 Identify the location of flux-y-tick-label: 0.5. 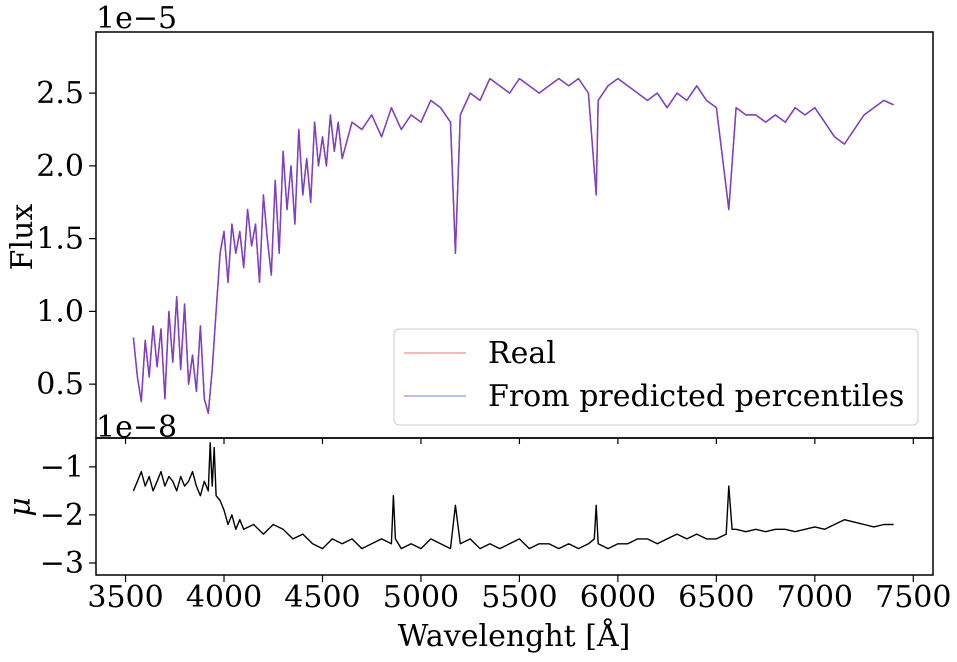
(60, 384).